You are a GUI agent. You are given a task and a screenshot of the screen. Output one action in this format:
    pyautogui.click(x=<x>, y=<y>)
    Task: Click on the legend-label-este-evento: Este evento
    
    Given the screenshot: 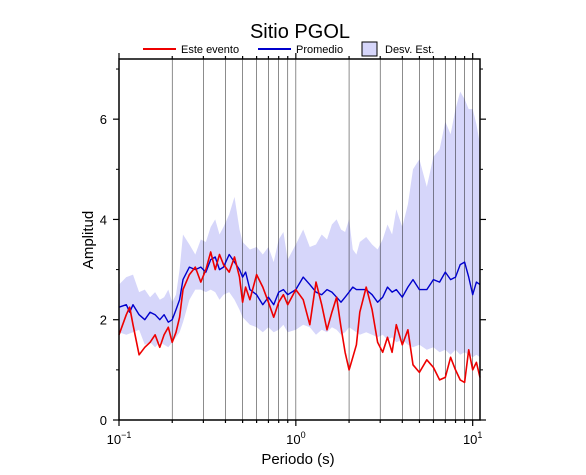 What is the action you would take?
    pyautogui.click(x=210, y=50)
    